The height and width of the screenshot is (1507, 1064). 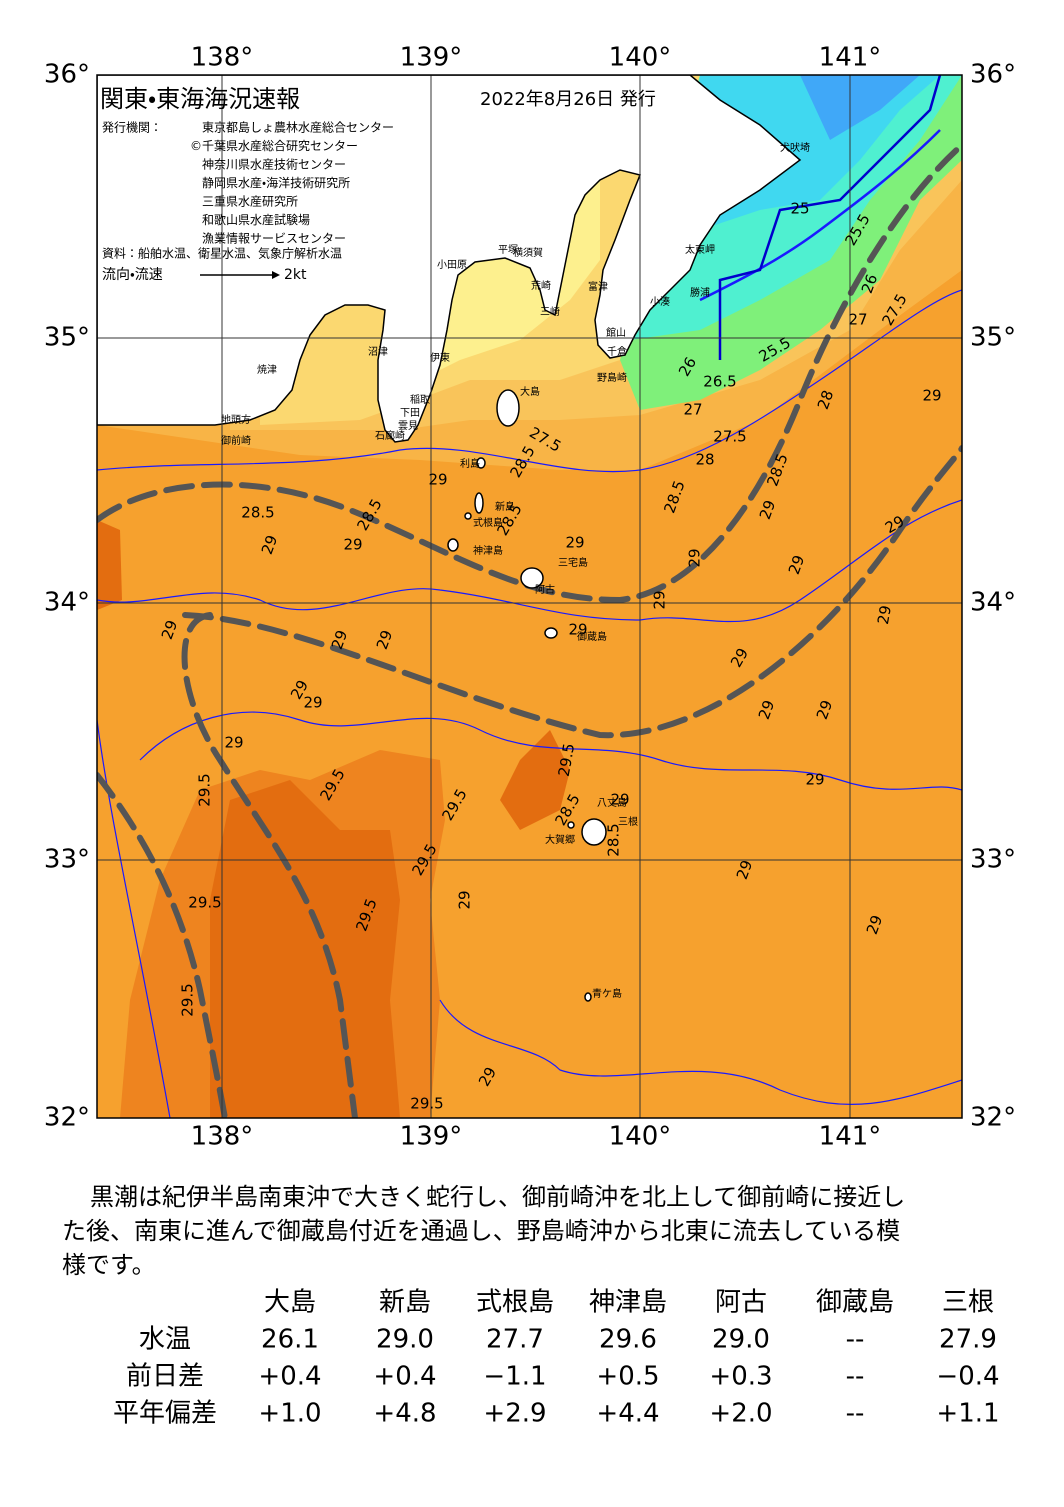 I want to click on place-name: 稲取, so click(x=420, y=400).